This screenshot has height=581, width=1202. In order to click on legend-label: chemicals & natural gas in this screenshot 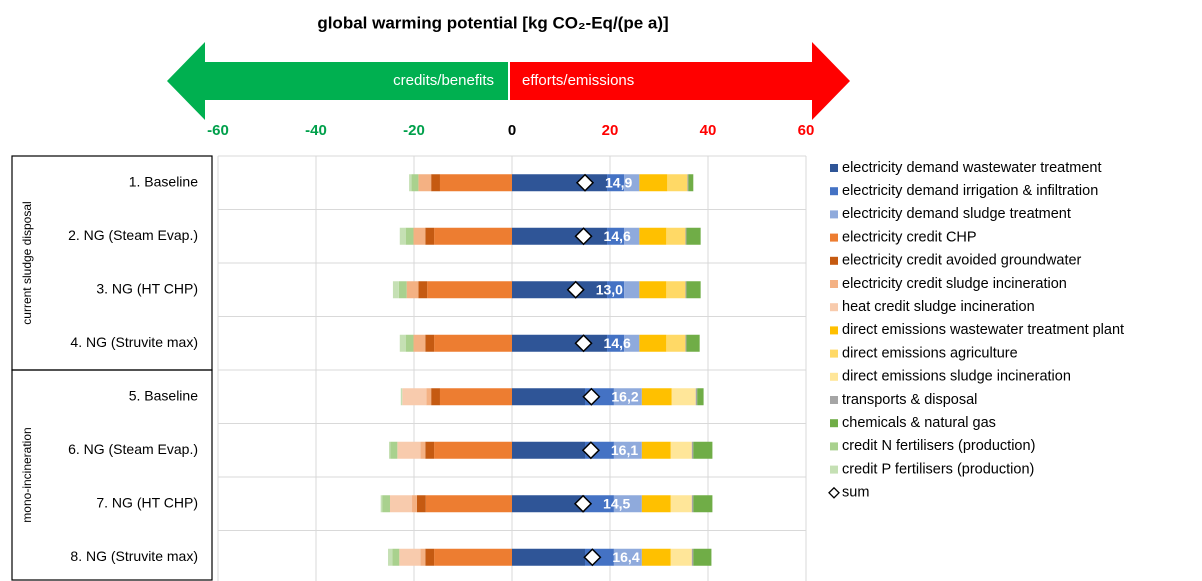, I will do `click(919, 423)`.